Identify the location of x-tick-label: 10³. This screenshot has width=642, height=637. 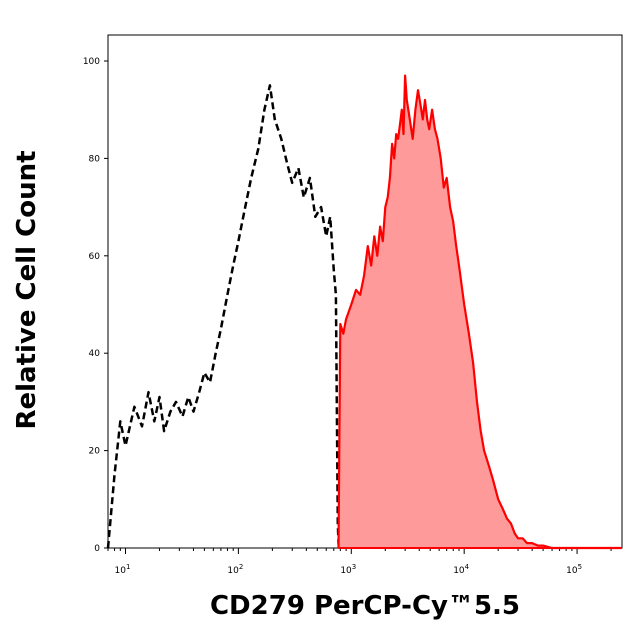
(348, 569).